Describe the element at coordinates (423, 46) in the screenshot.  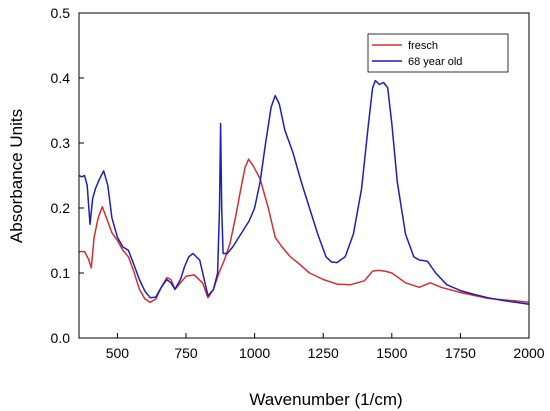
I see `legend-label-fresch: fresch` at that location.